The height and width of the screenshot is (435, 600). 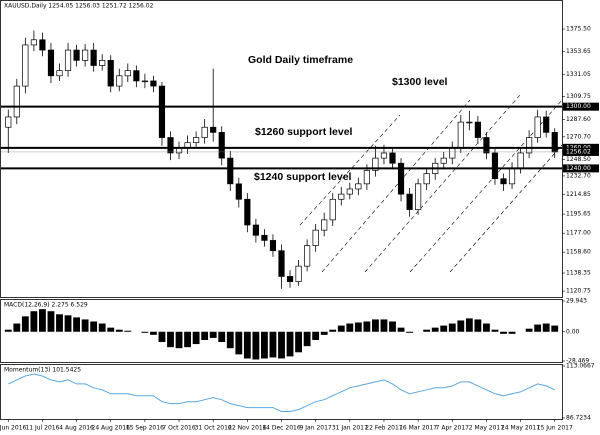 I want to click on level-label: 1300.00, so click(x=578, y=106).